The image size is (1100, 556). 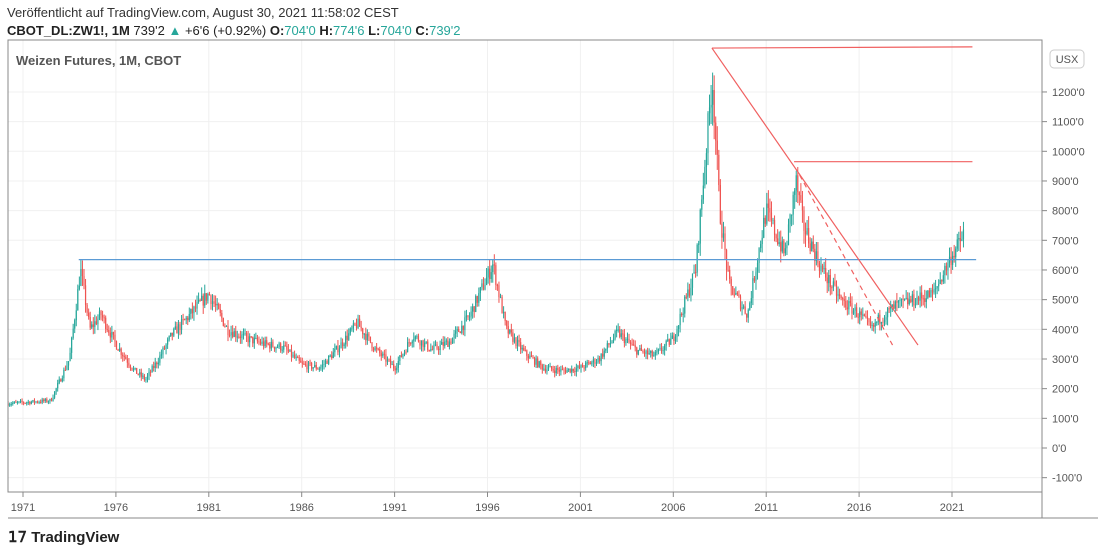 What do you see at coordinates (63, 537) in the screenshot?
I see `tradingview-logo: 𝟣𝟩 TradingView` at bounding box center [63, 537].